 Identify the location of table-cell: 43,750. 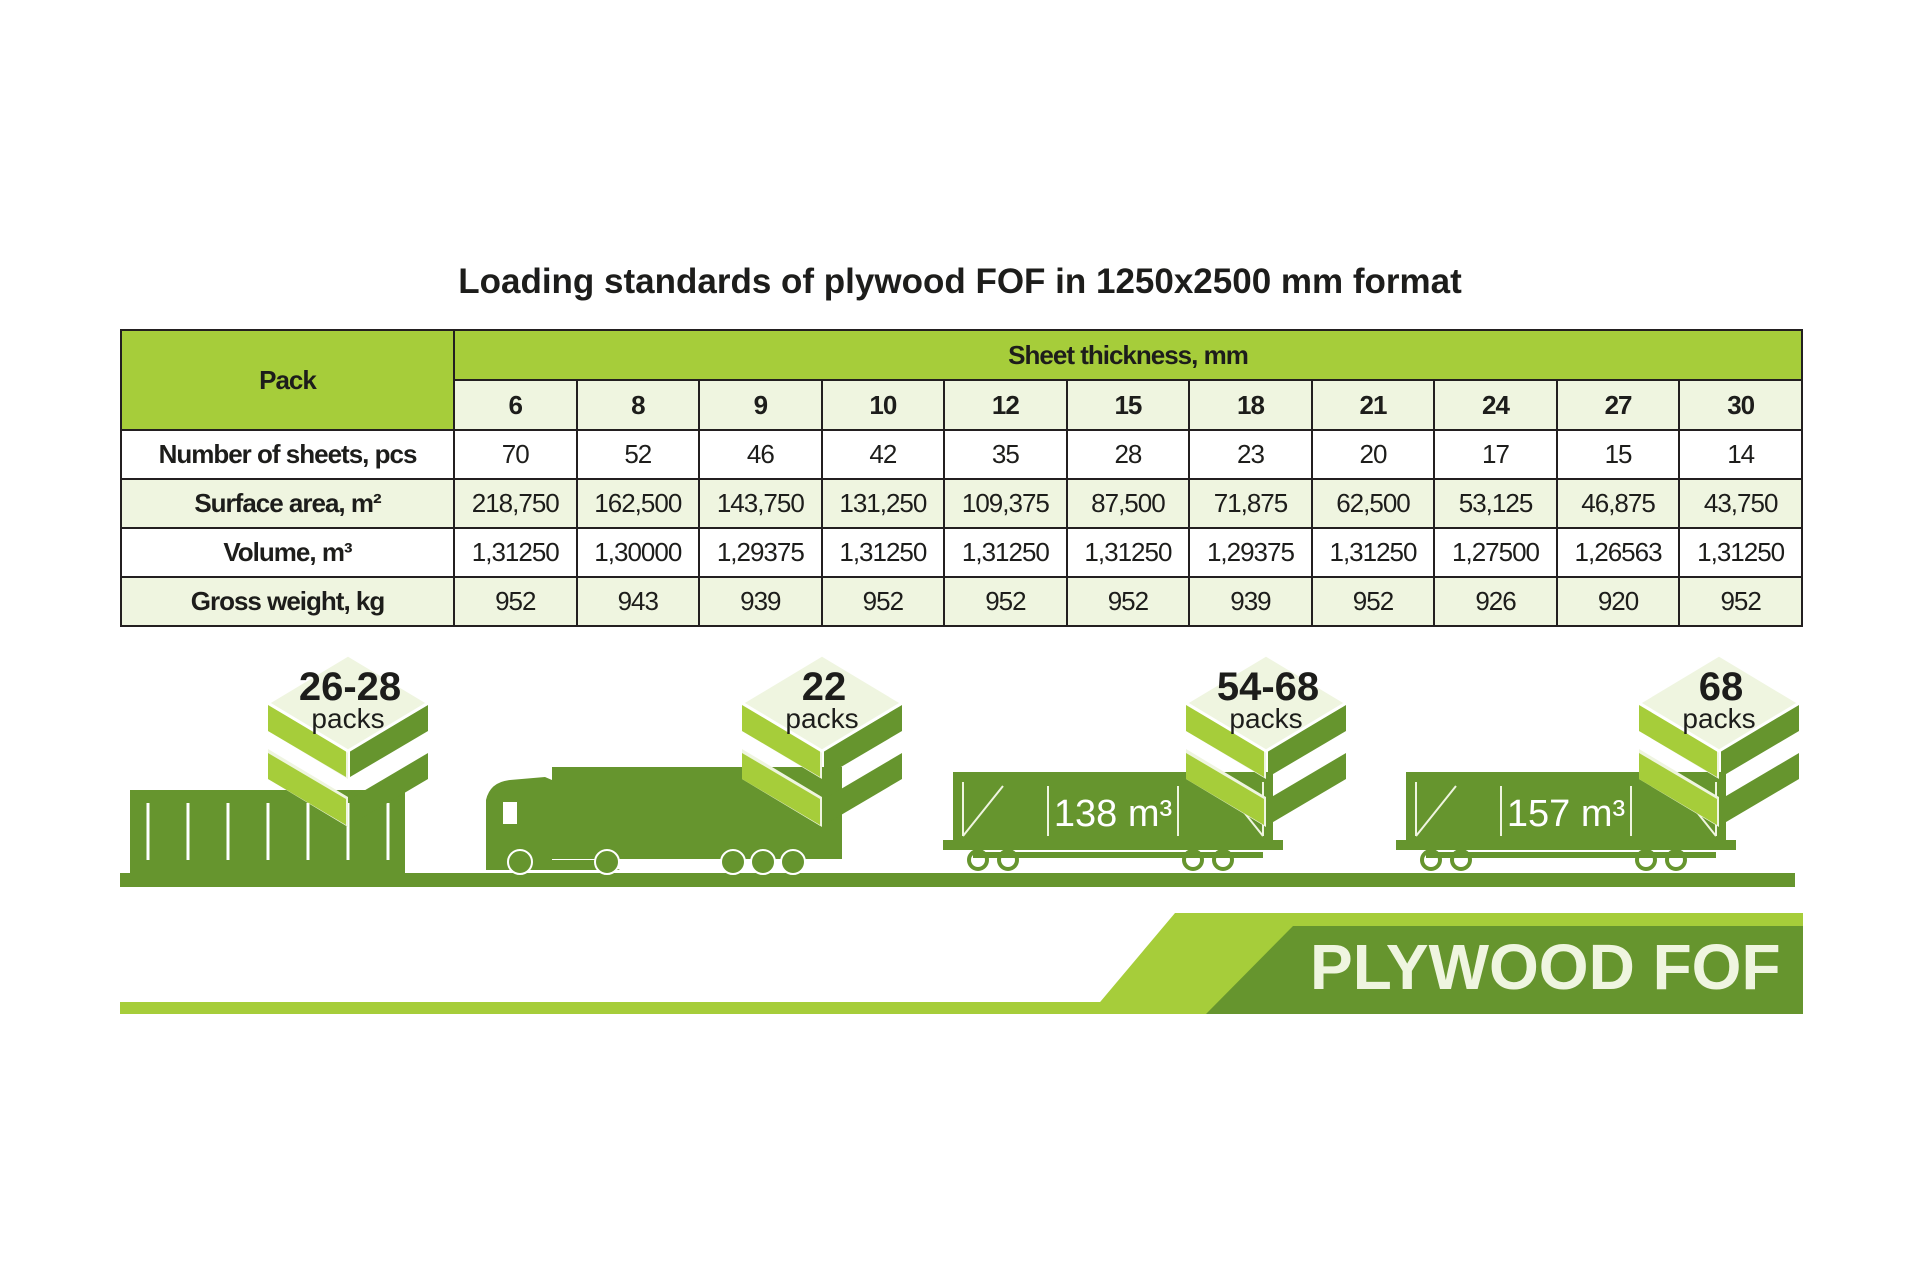
(1740, 503).